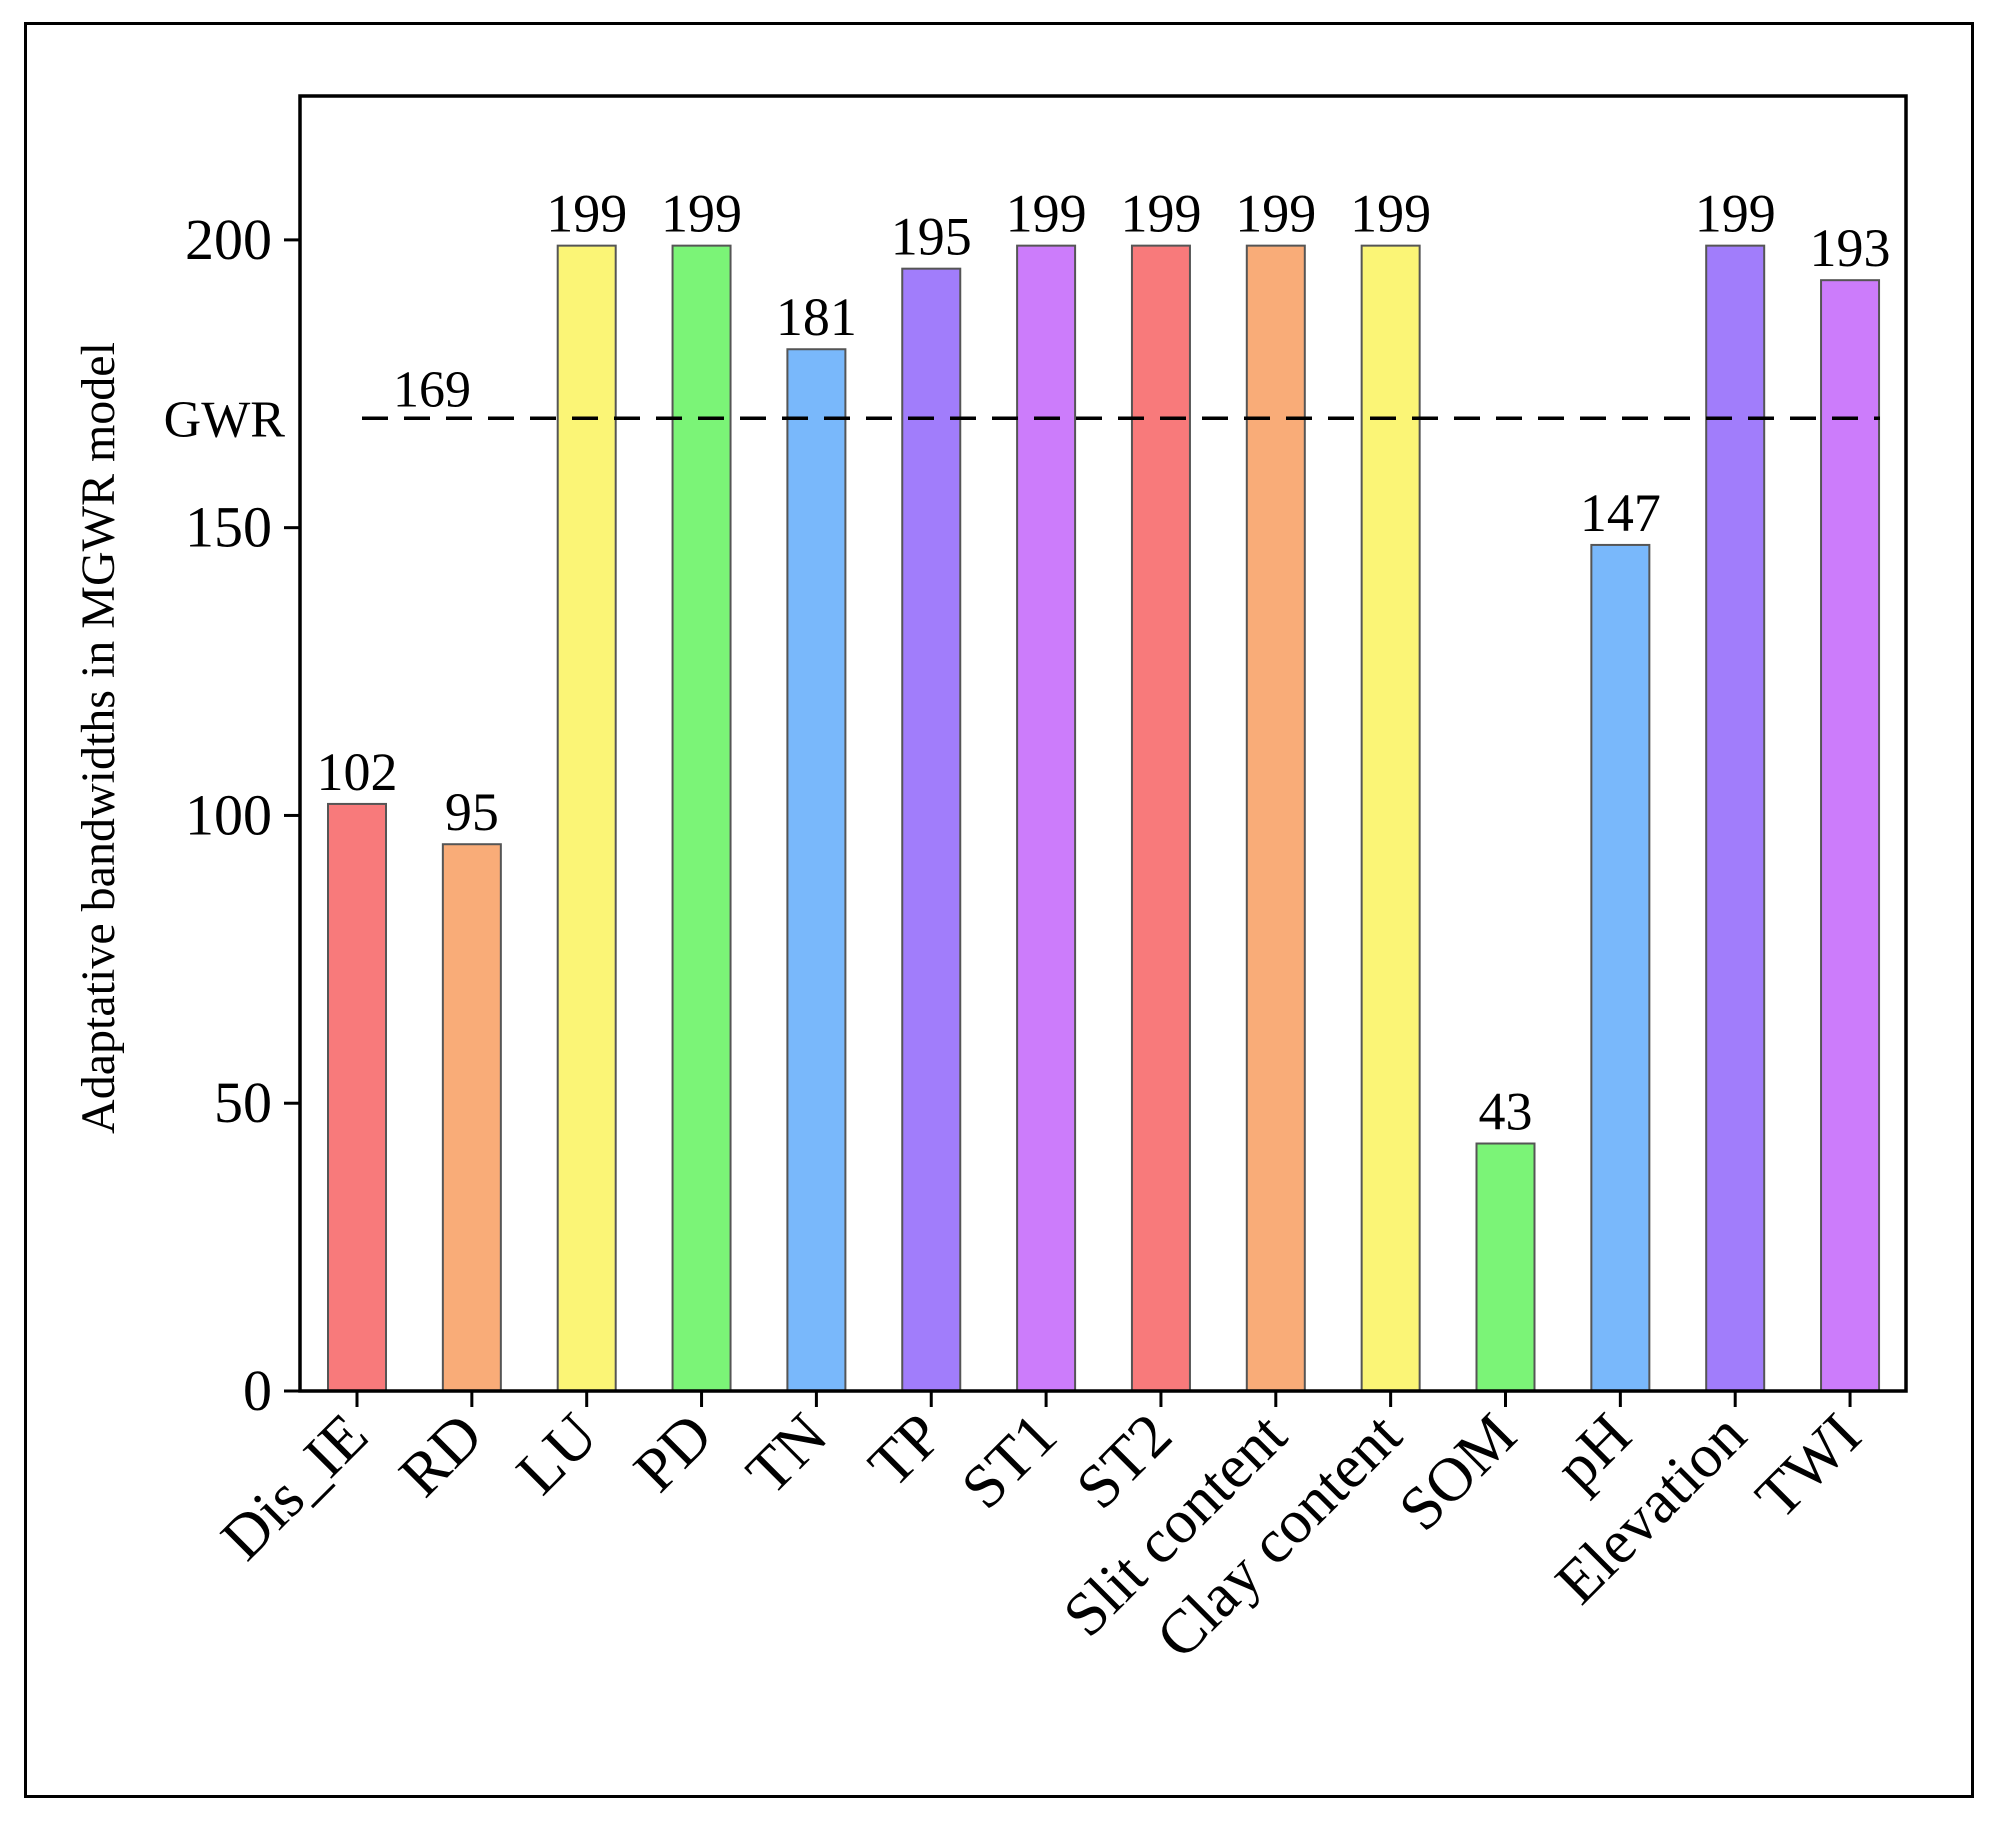 This screenshot has width=1998, height=1822. I want to click on x-tick-label: ST1, so click(1009, 1461).